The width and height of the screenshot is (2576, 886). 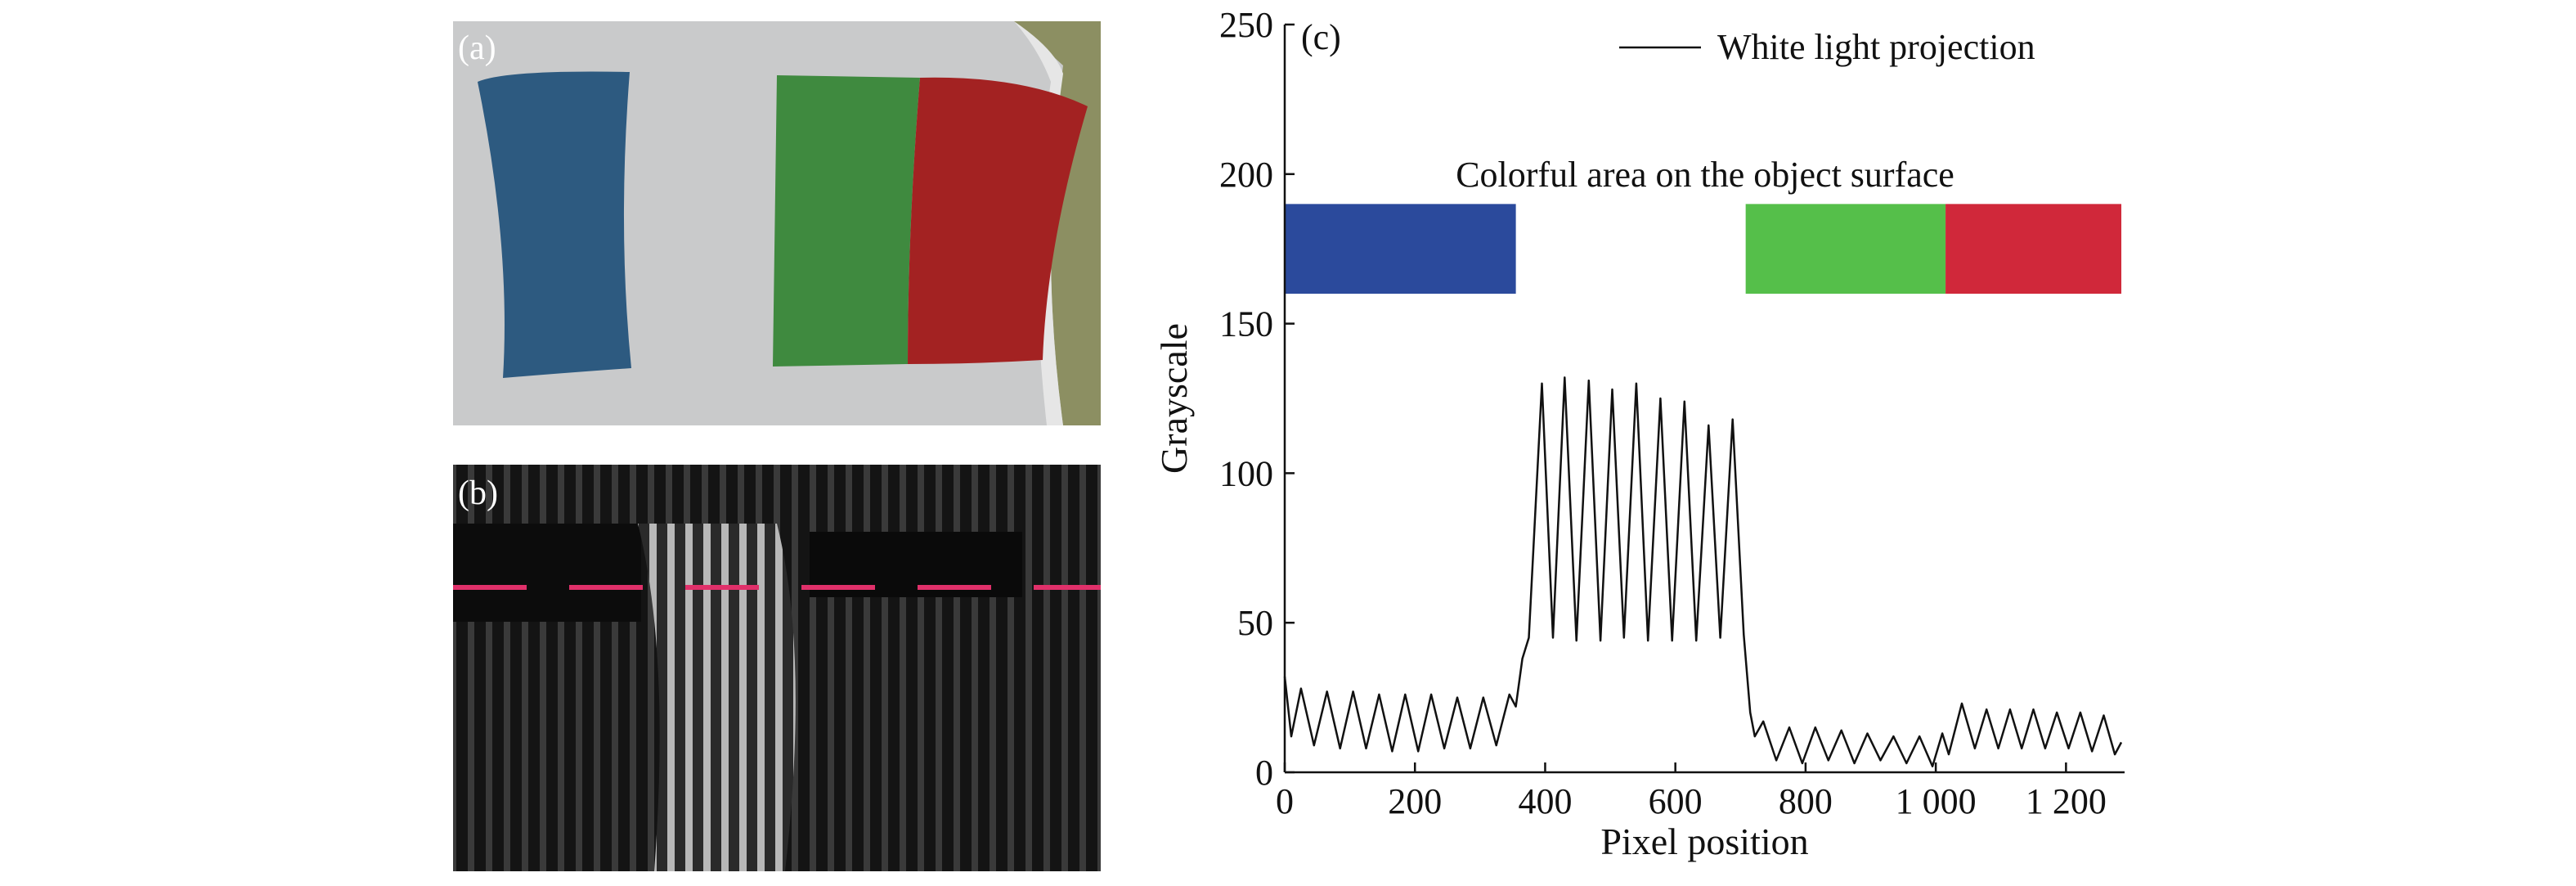 What do you see at coordinates (1246, 324) in the screenshot?
I see `y-tick-label: 150` at bounding box center [1246, 324].